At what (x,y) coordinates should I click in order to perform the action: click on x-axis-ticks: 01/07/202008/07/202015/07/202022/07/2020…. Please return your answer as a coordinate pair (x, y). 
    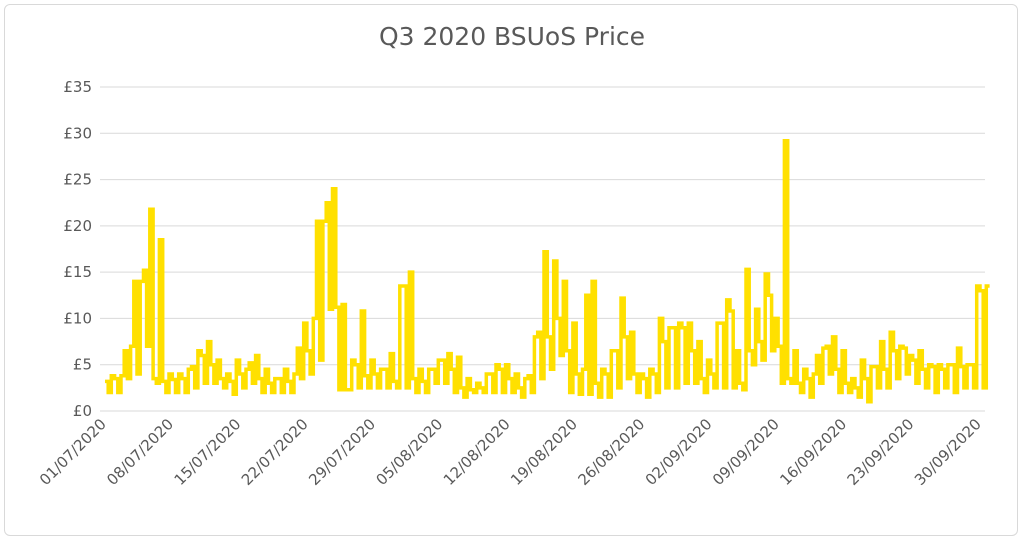
    Looking at the image, I should click on (510, 452).